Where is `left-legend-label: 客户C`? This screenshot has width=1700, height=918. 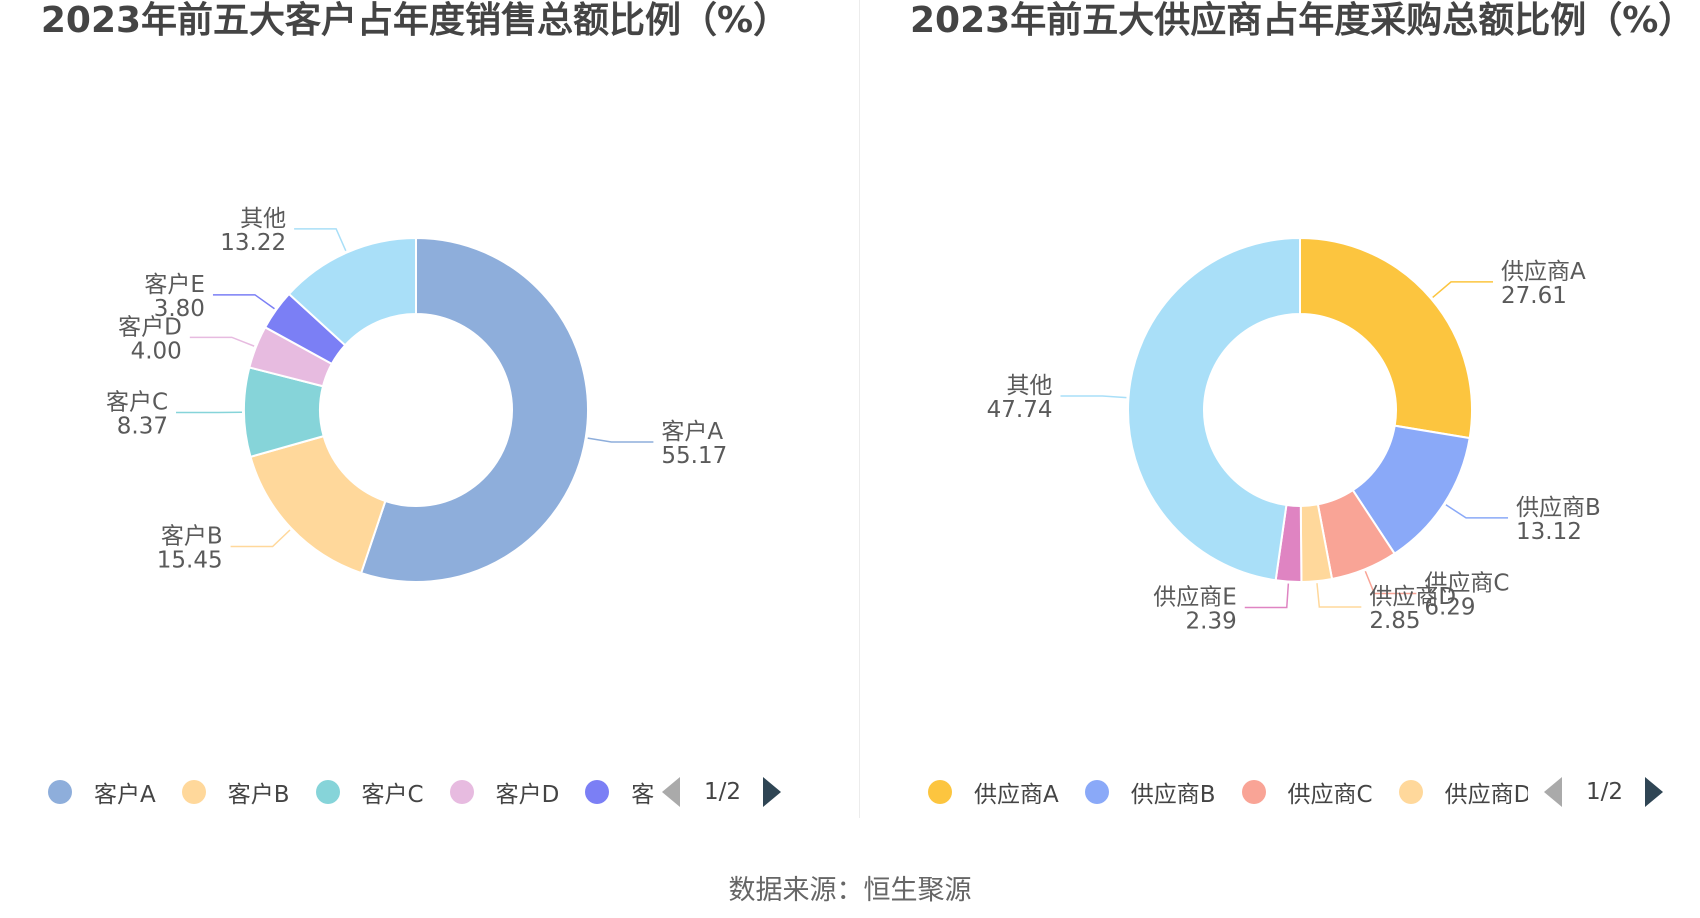 left-legend-label: 客户C is located at coordinates (392, 795).